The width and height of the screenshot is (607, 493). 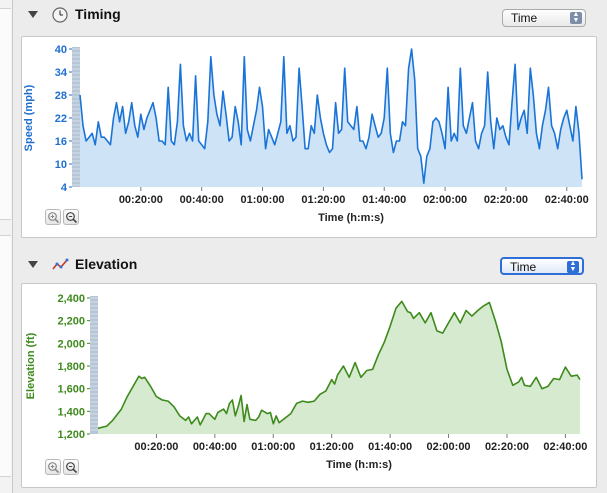 What do you see at coordinates (98, 14) in the screenshot?
I see `timing-title: Timing` at bounding box center [98, 14].